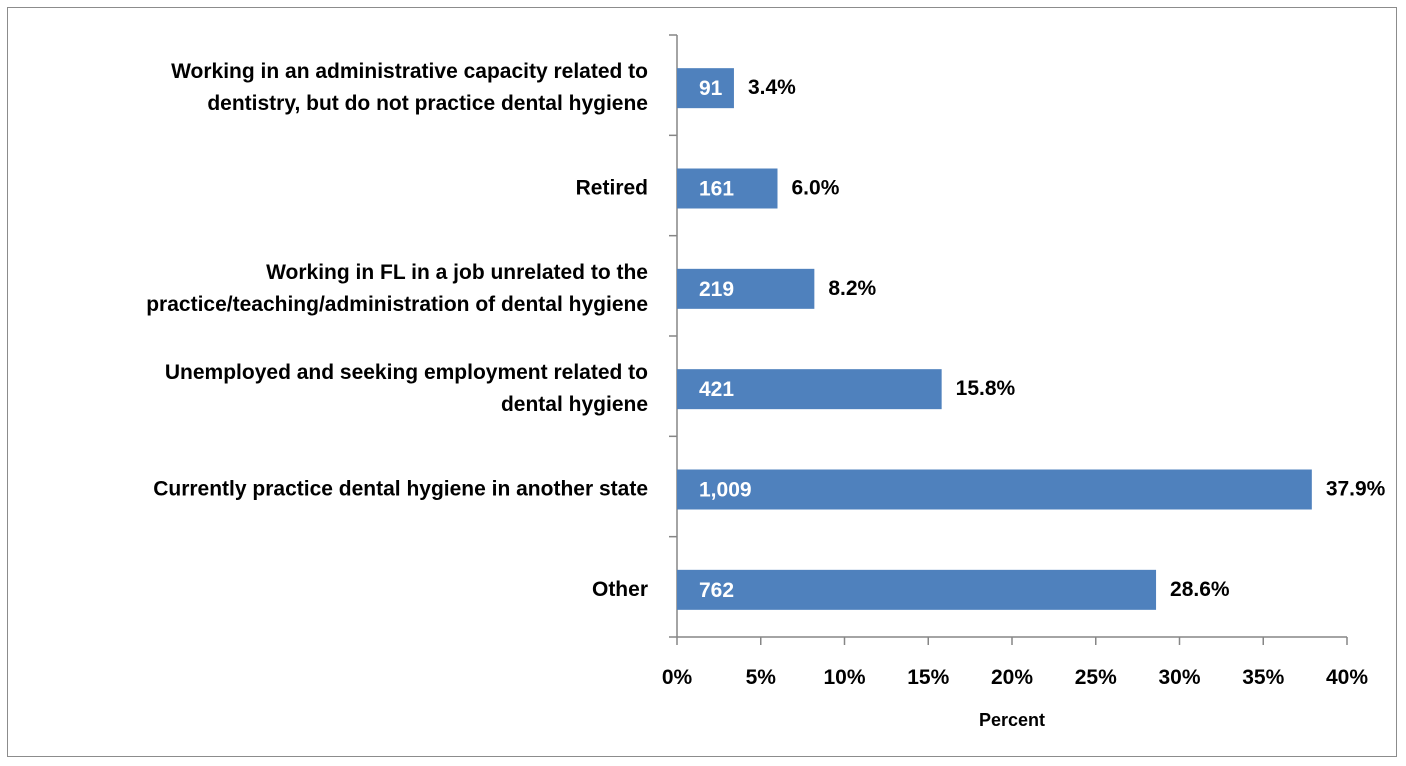 This screenshot has height=766, width=1406. I want to click on category-label: Retired, so click(612, 188).